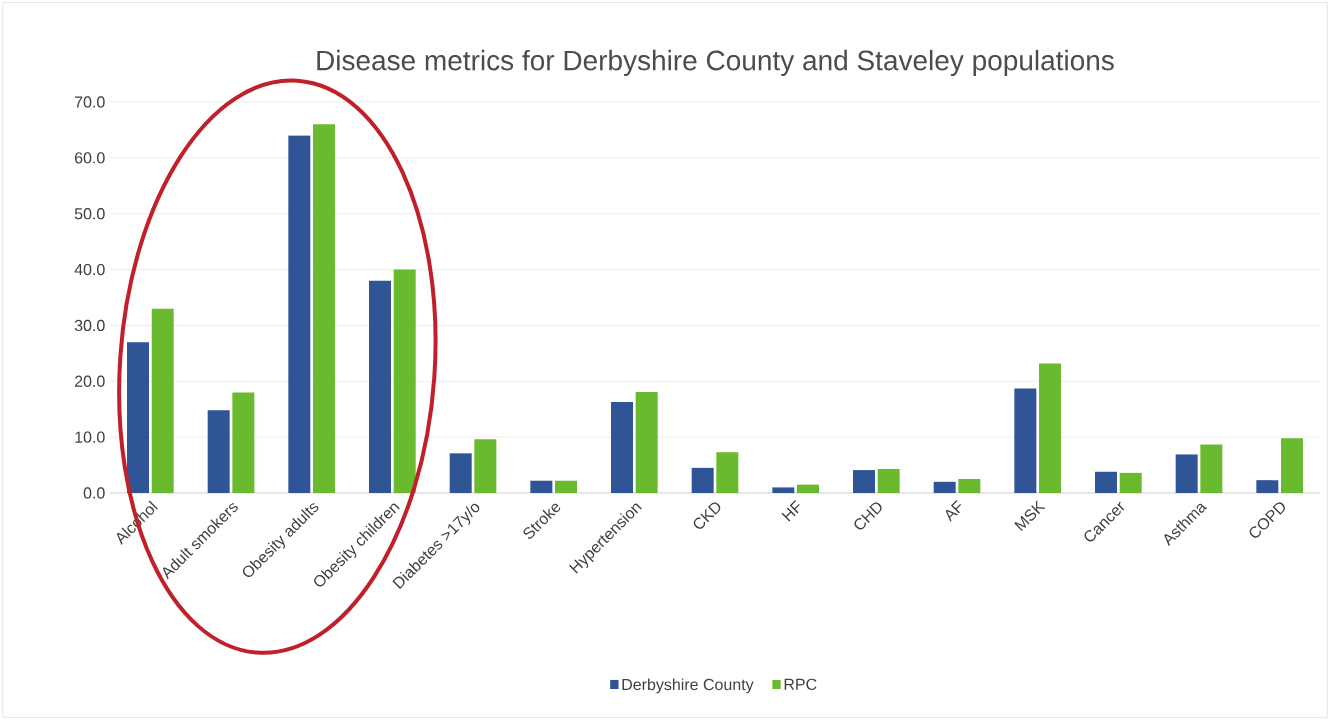 This screenshot has height=720, width=1330. What do you see at coordinates (715, 62) in the screenshot?
I see `chart-title: Disease metrics for Derbyshire County and Staveley populations` at bounding box center [715, 62].